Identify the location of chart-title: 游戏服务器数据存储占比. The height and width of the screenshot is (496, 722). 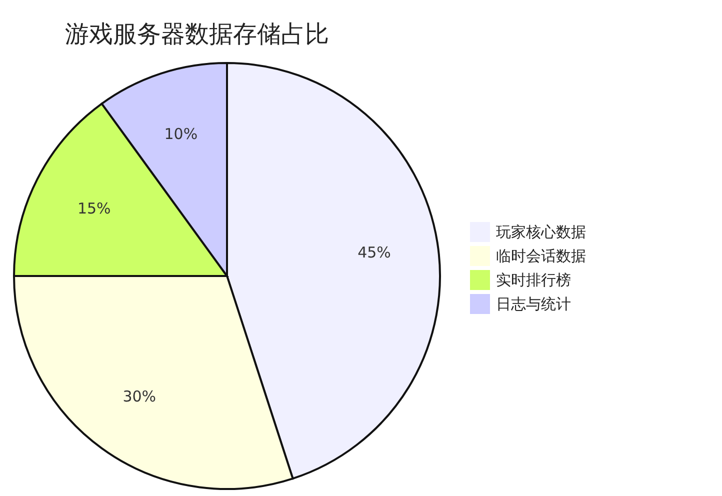
(197, 34).